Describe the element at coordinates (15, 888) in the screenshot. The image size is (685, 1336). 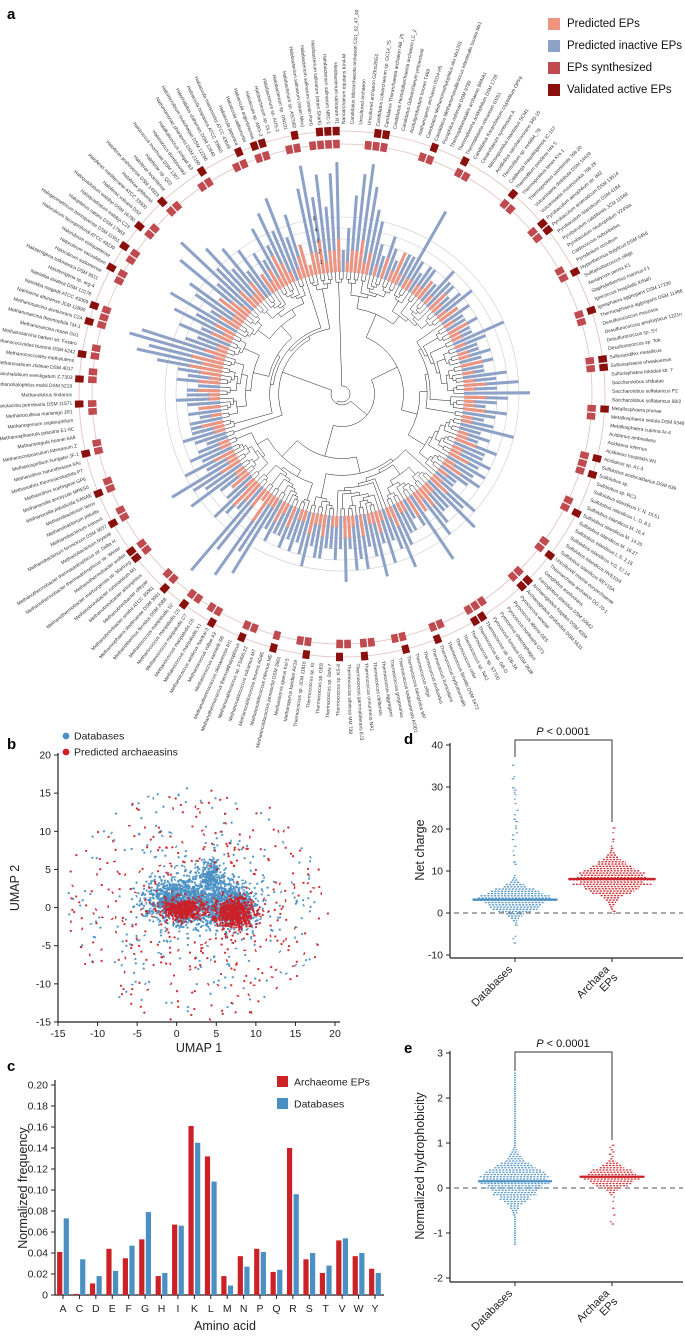
I see `y-axis-label: UMAP 2` at that location.